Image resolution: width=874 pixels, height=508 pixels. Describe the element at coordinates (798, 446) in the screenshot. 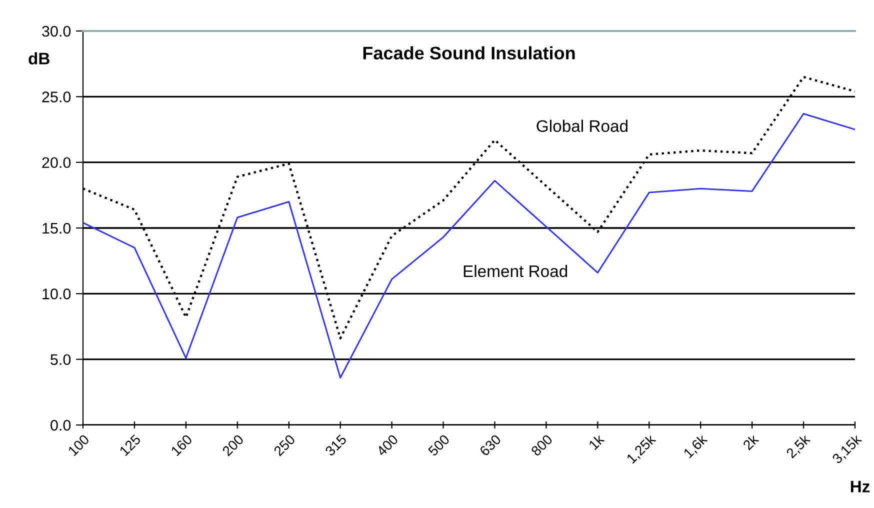

I see `x-tick-label: 2,5k` at that location.